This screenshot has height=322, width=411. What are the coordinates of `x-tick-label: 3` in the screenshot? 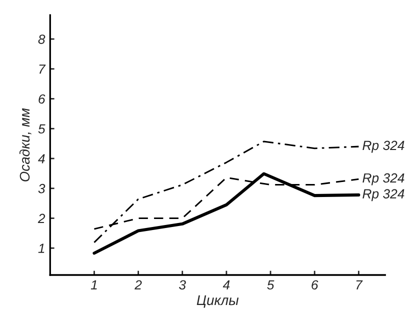 It's located at (182, 285).